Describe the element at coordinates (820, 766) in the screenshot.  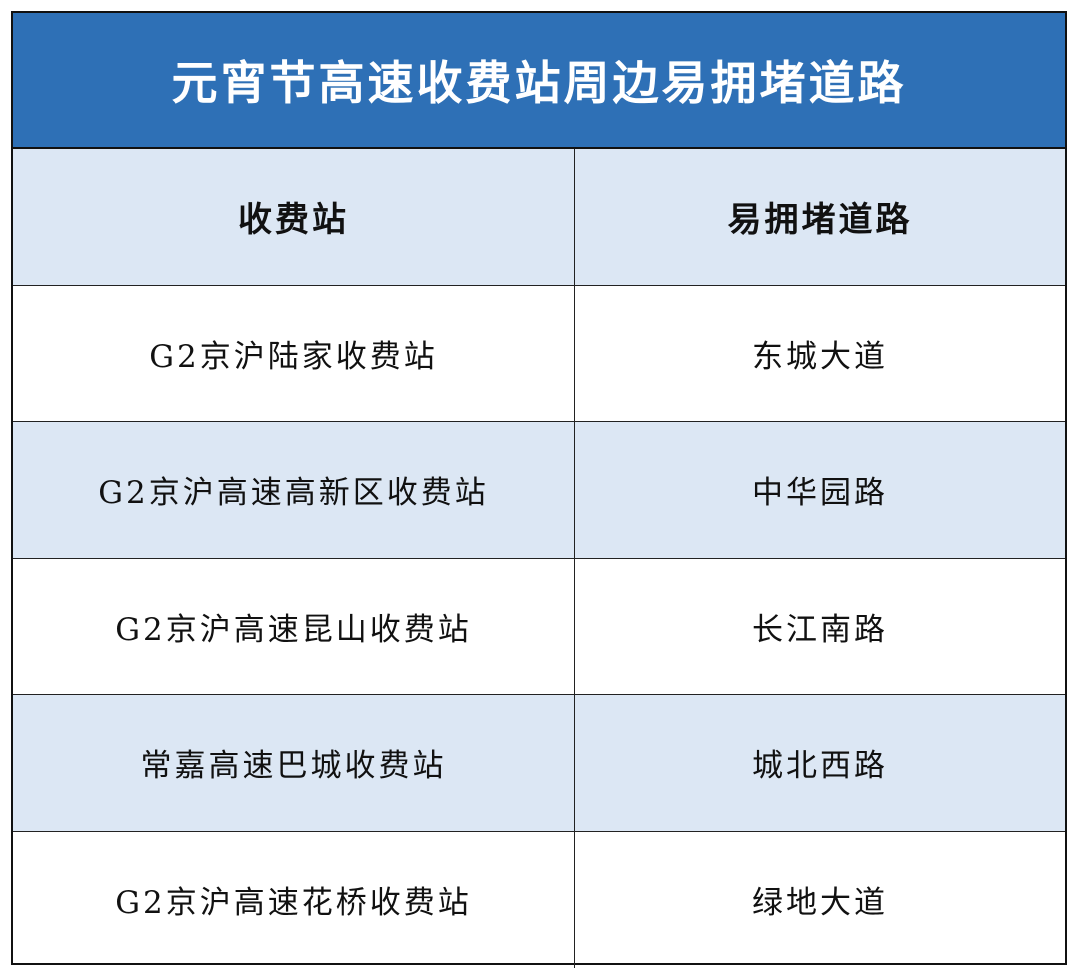
I see `road-cell: 城北西路` at that location.